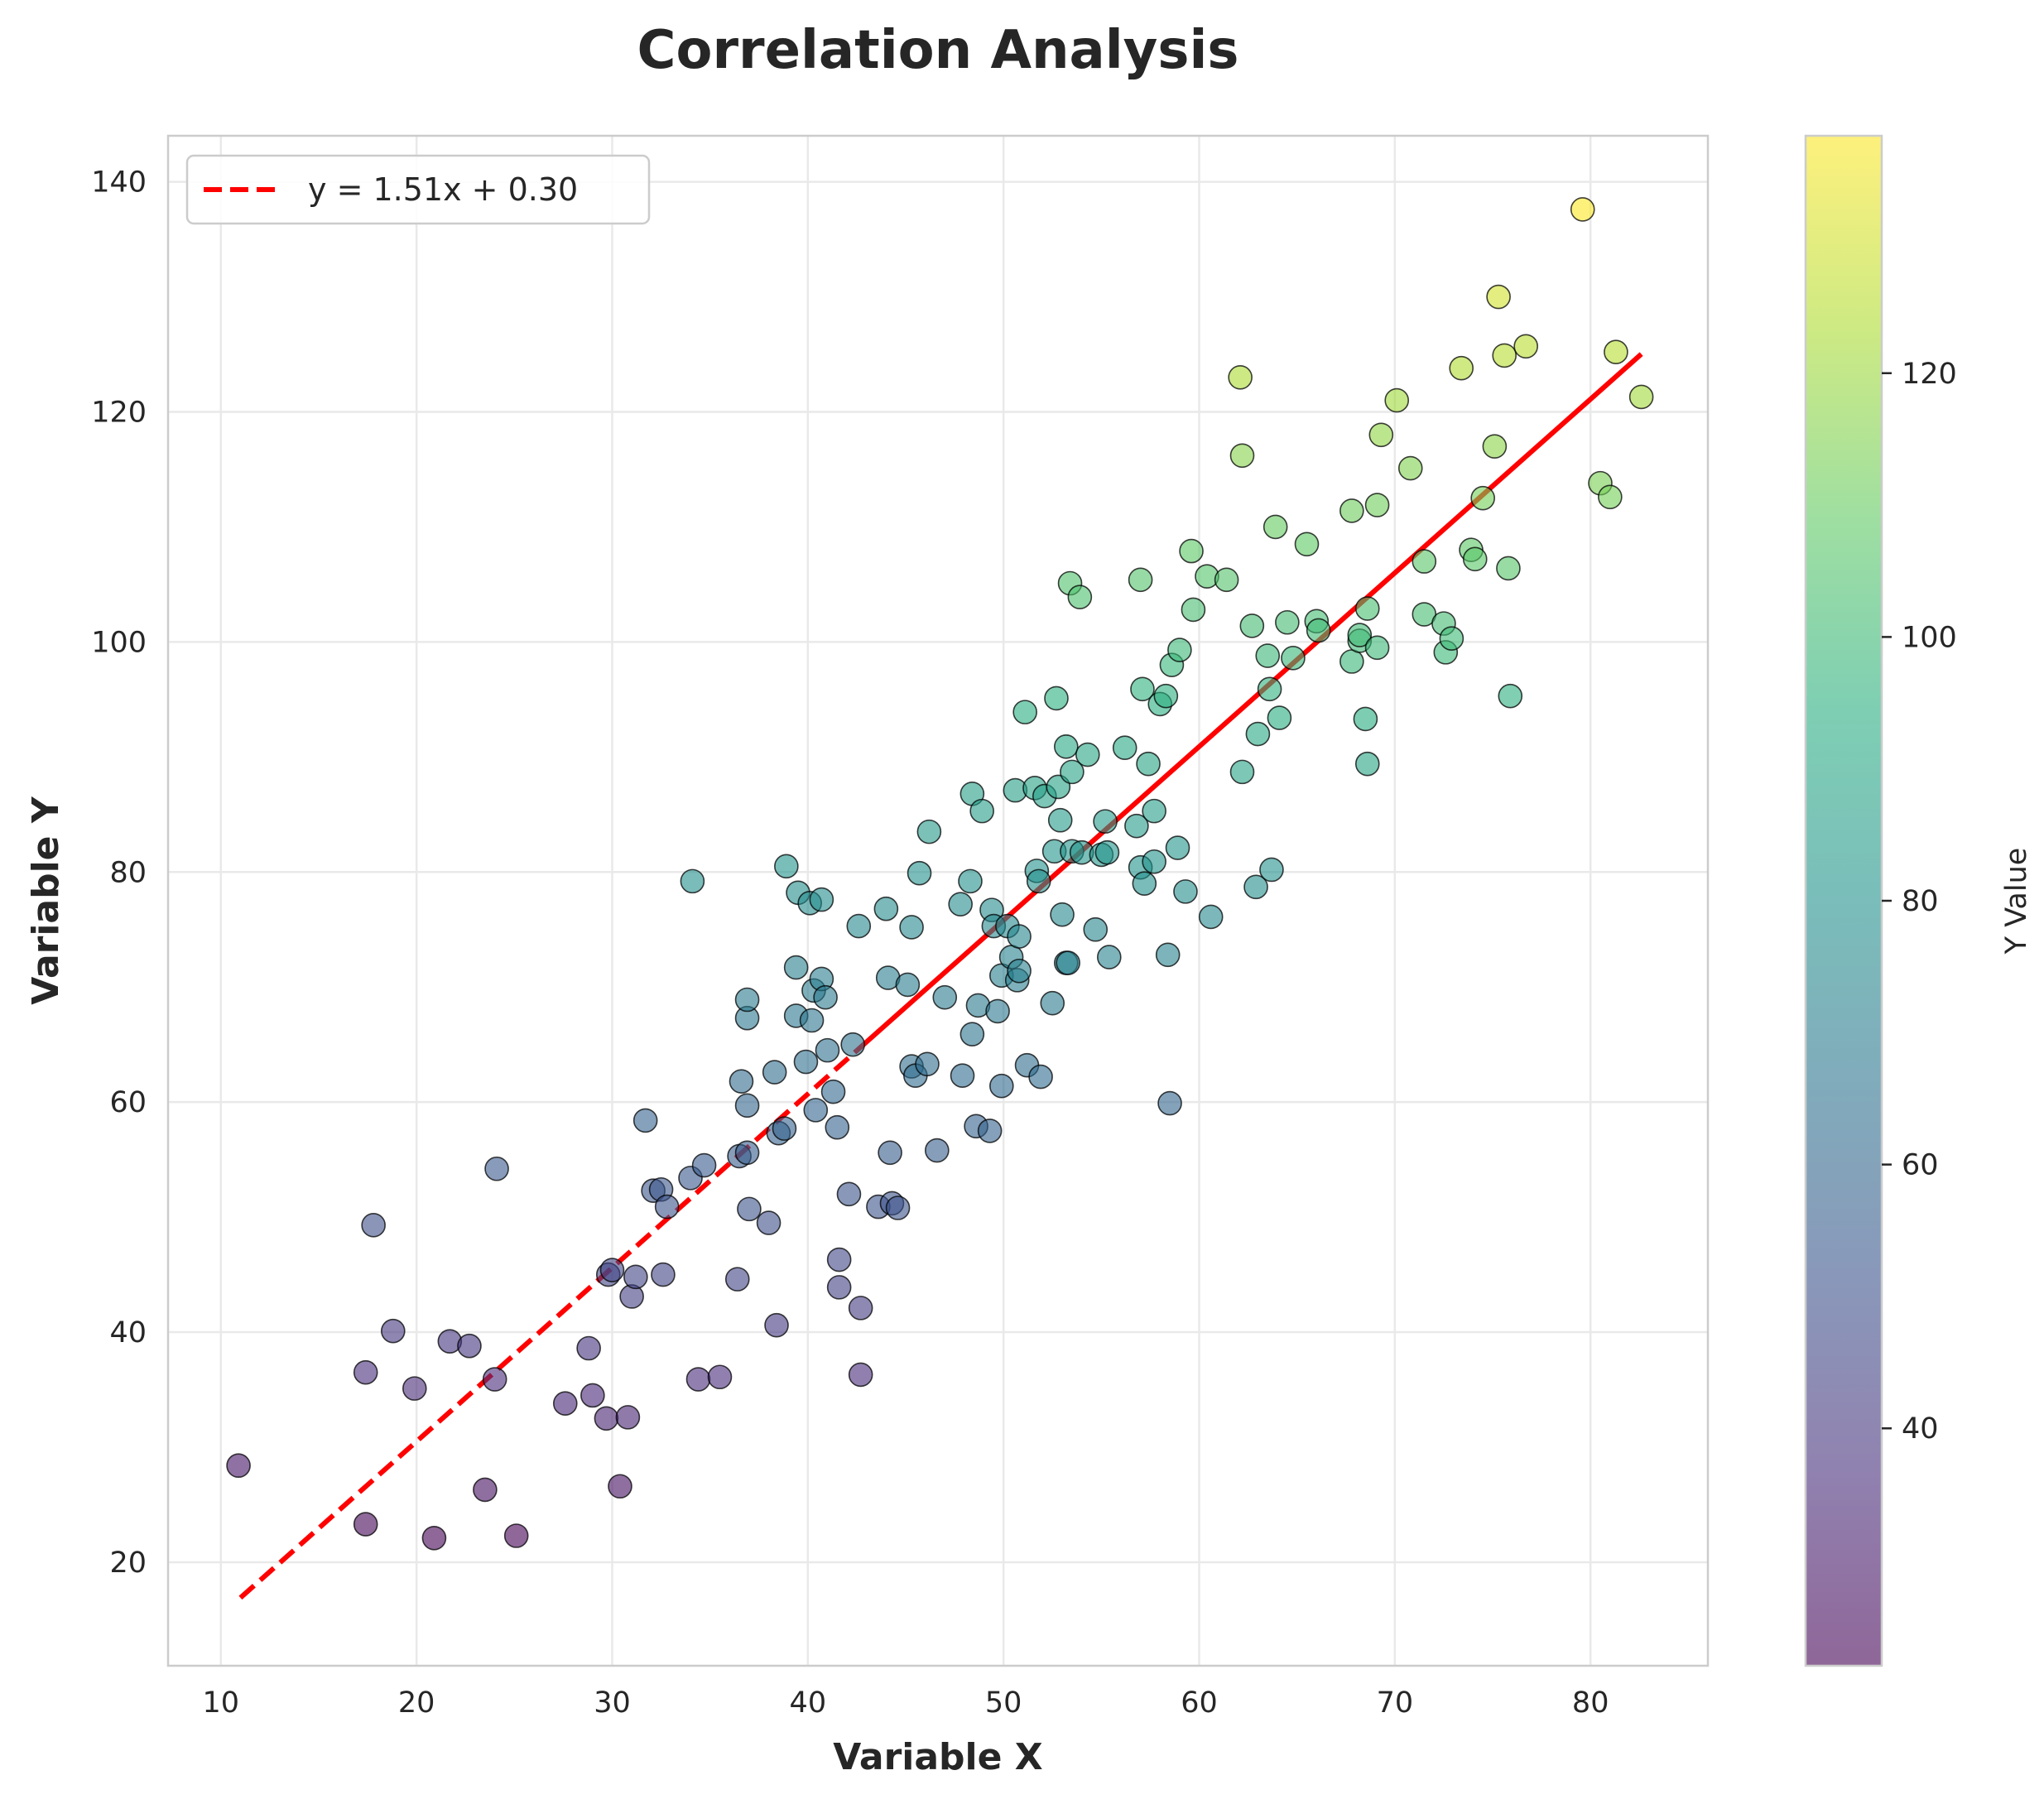  What do you see at coordinates (119, 412) in the screenshot?
I see `y-tick-label: 120` at bounding box center [119, 412].